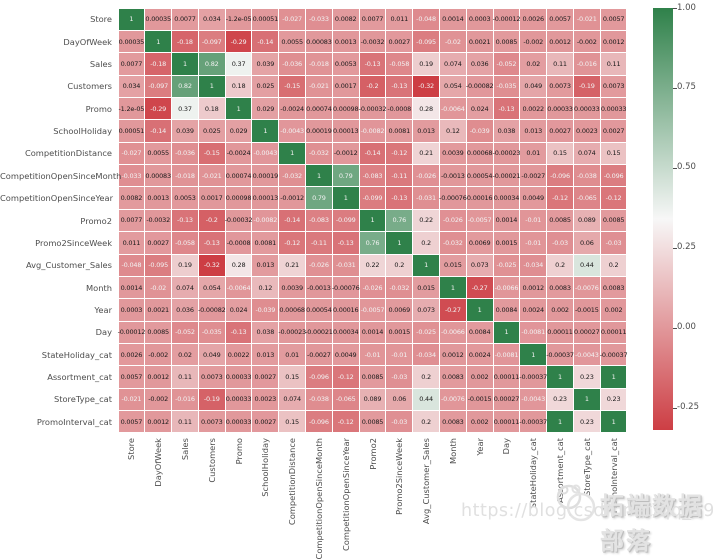  I want to click on heatmap-cell: 0.0083, so click(452, 422).